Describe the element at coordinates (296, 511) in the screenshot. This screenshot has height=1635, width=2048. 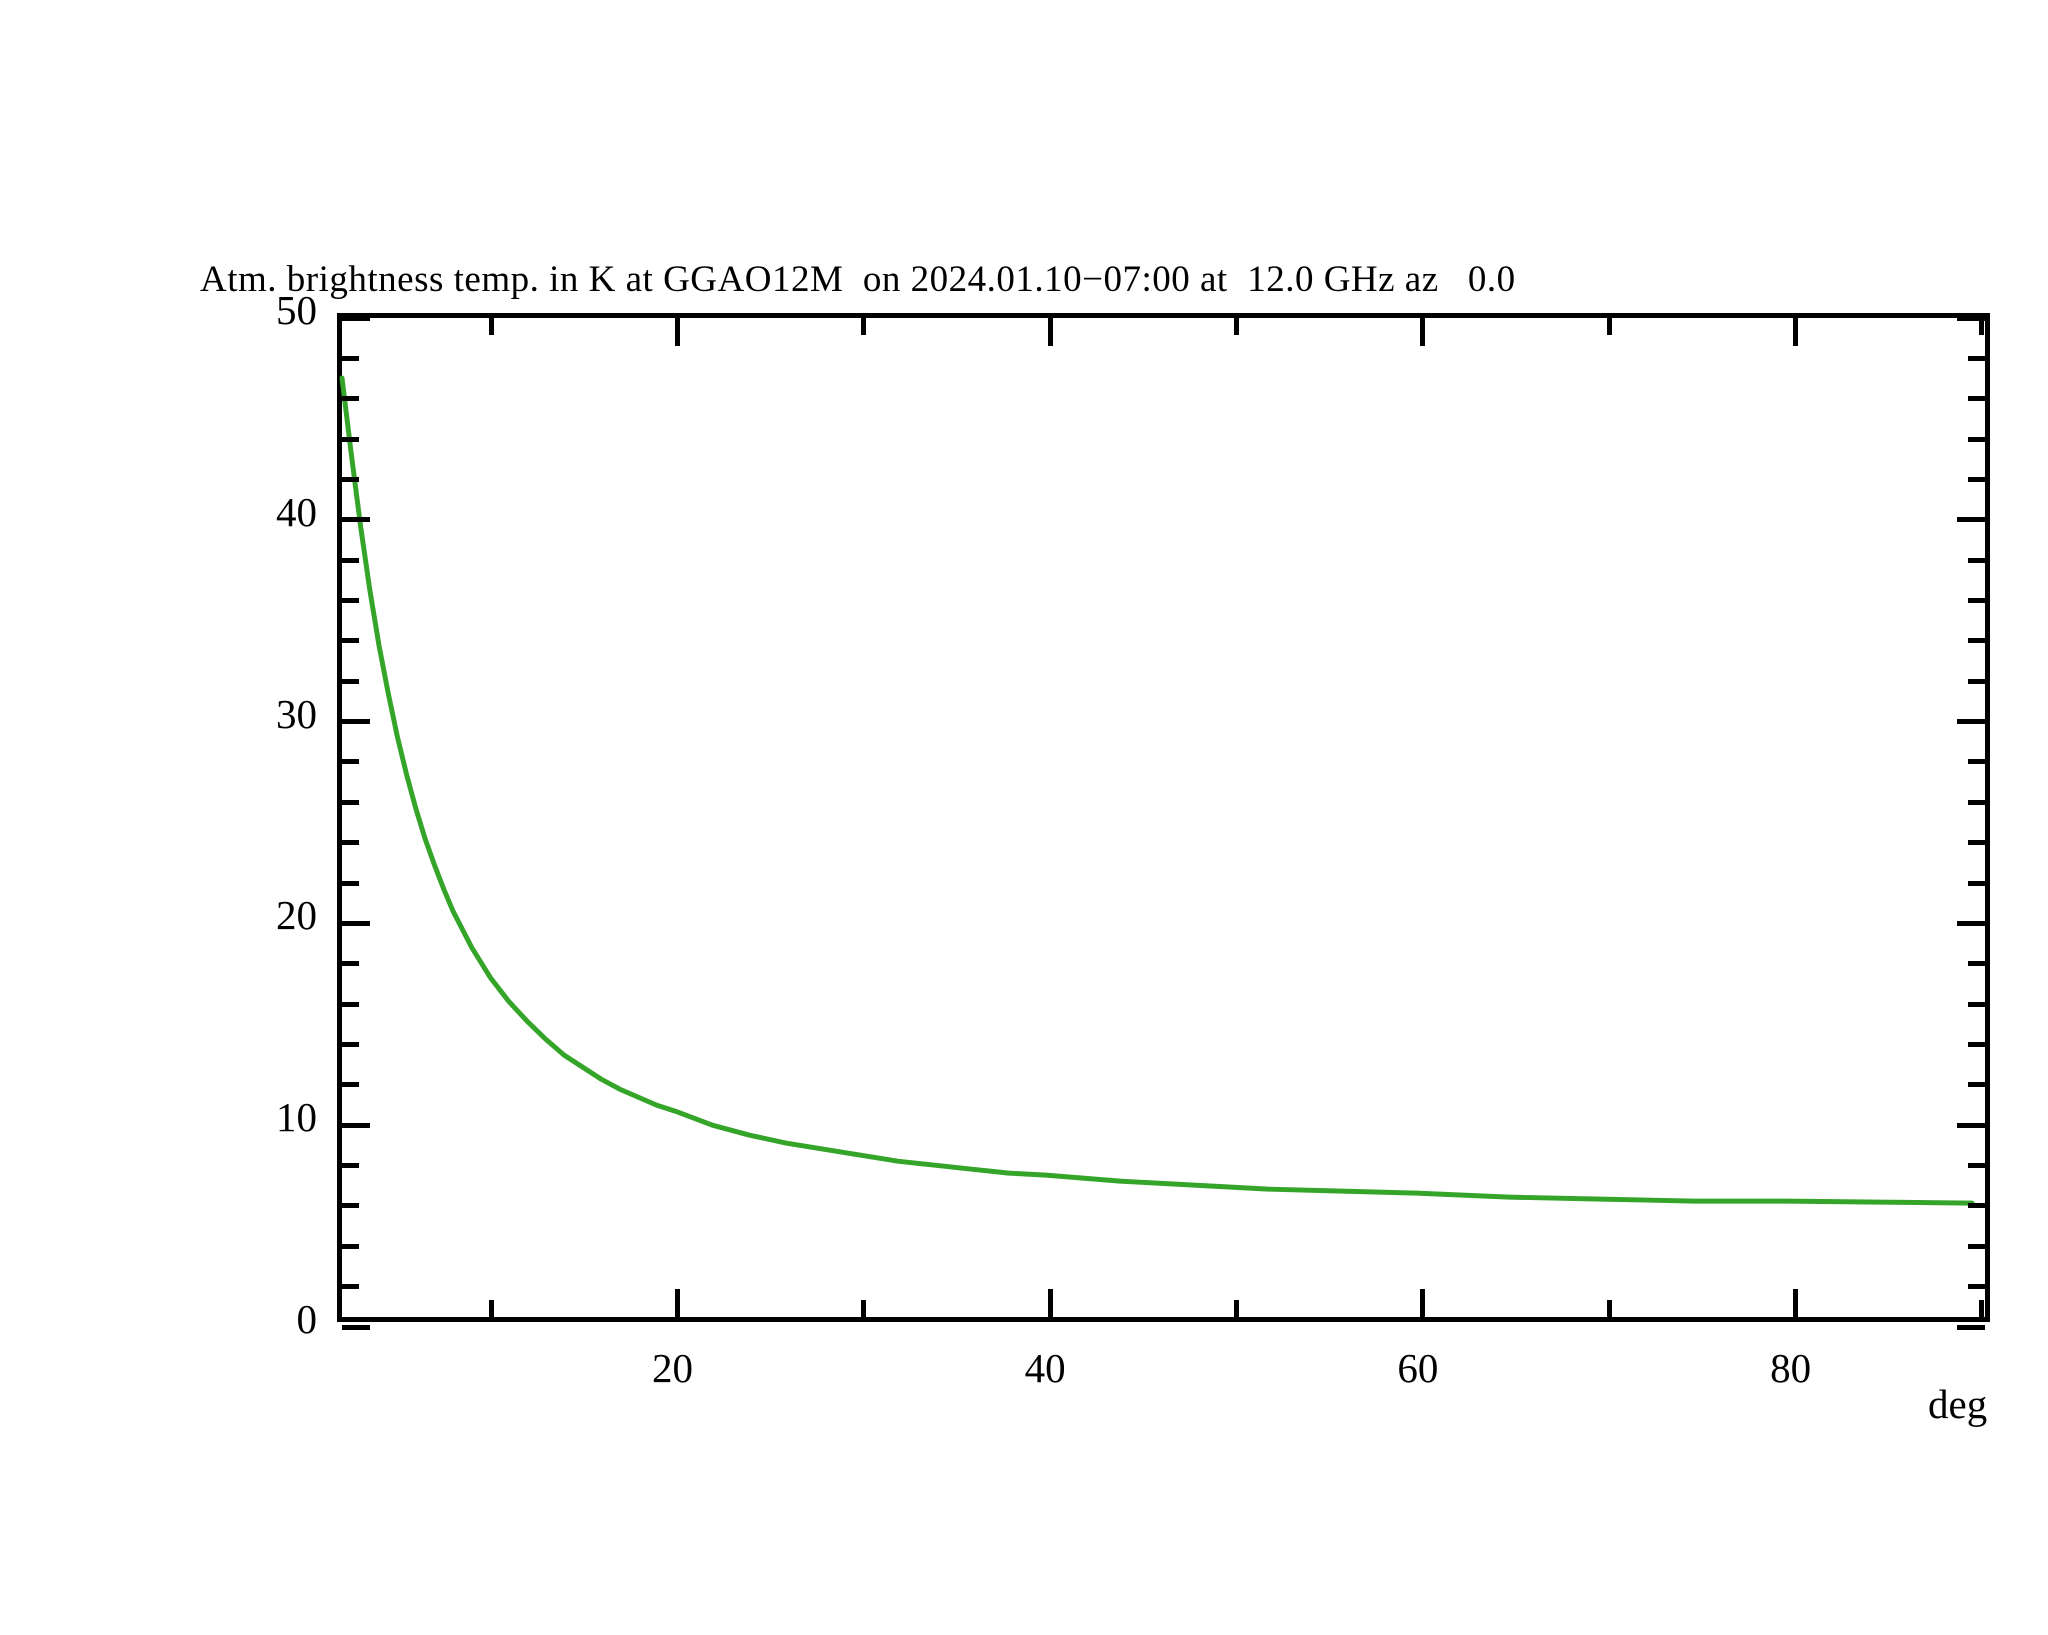
I see `y-axis-tick-label: 40` at that location.